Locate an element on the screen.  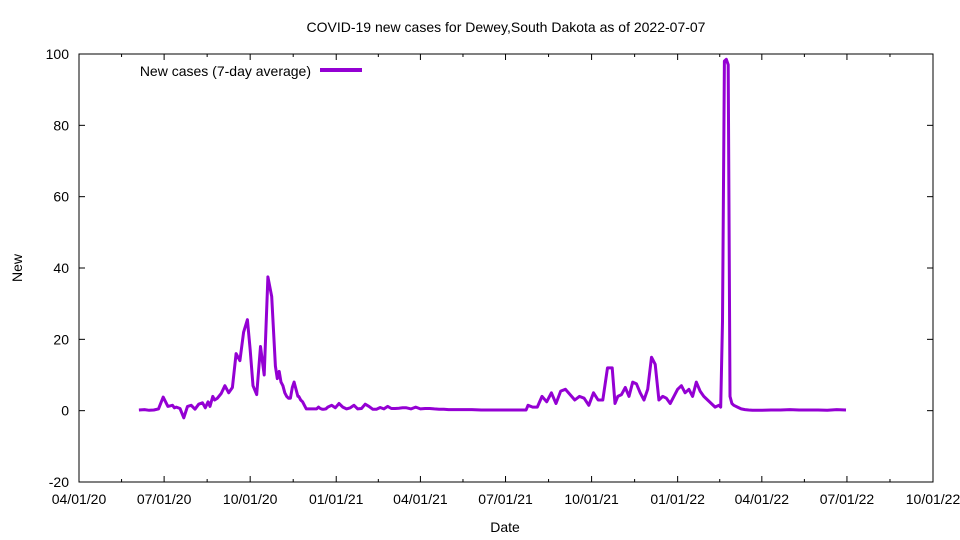
x-tick-label: 07/01/22 is located at coordinates (847, 499).